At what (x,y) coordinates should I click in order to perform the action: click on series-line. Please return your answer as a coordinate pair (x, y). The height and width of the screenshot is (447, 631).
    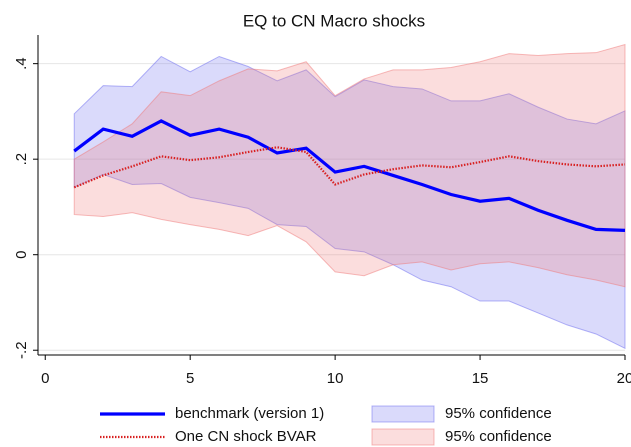
    Looking at the image, I should click on (349, 167).